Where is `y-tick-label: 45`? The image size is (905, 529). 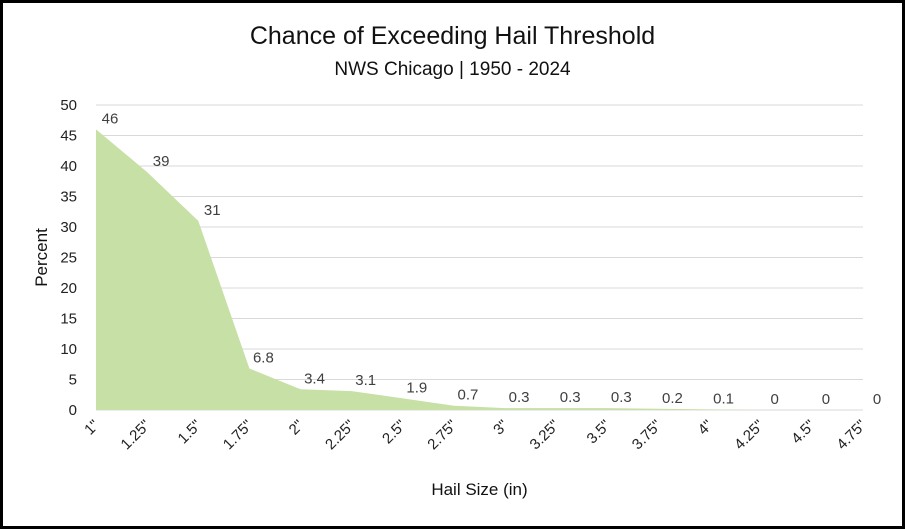
y-tick-label: 45 is located at coordinates (68, 136).